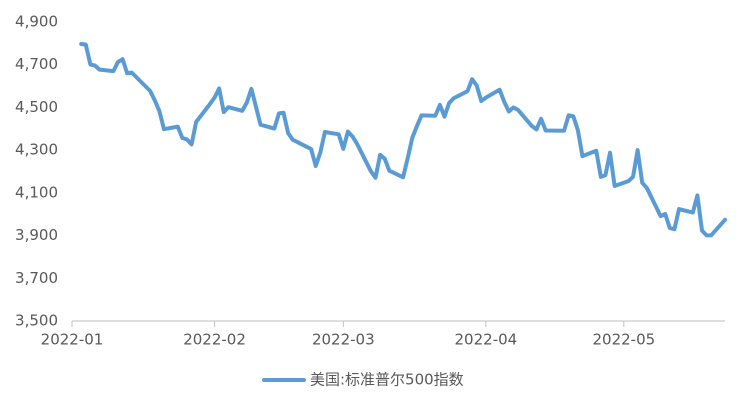 The image size is (750, 408). Describe the element at coordinates (36, 321) in the screenshot. I see `y-tick-label: 3,500` at that location.